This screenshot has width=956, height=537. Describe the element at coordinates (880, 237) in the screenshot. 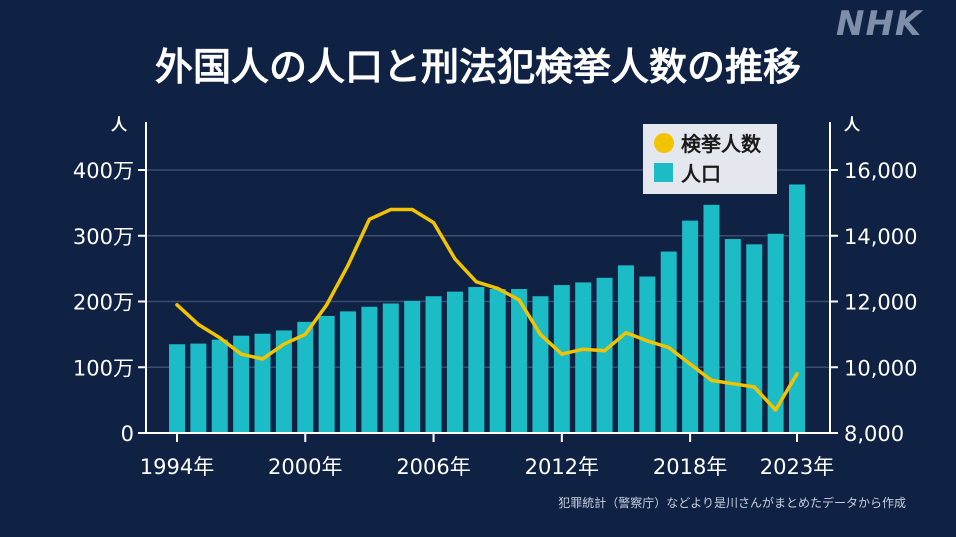

I see `y-right-tick-label: 14,000` at that location.